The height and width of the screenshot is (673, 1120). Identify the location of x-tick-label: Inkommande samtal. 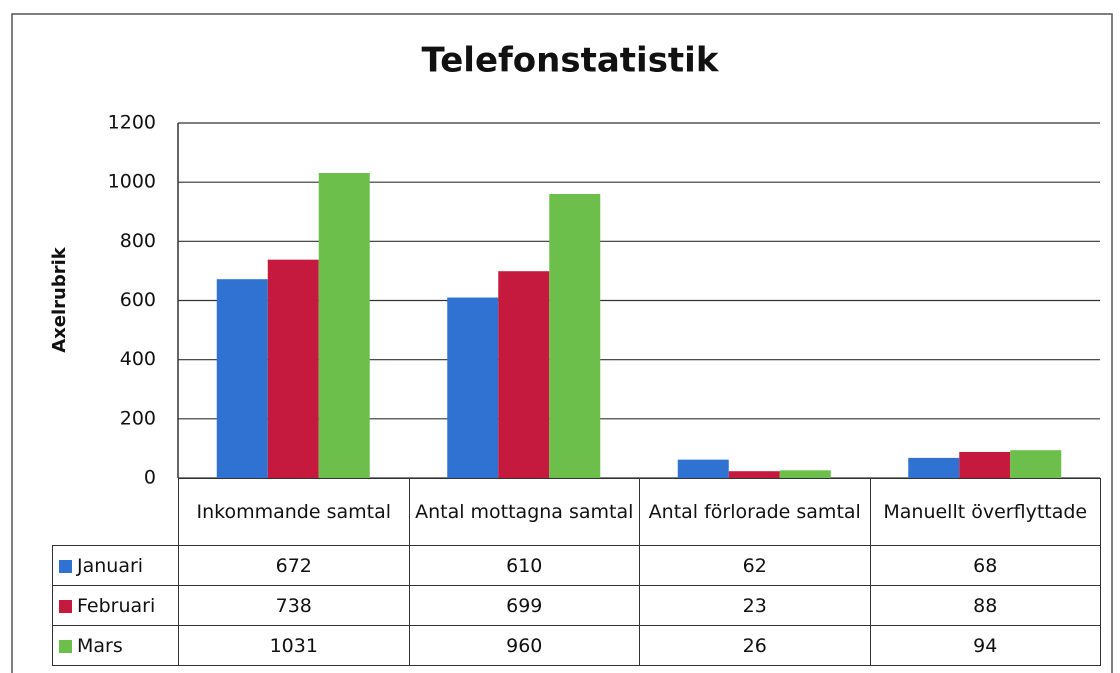
(293, 511).